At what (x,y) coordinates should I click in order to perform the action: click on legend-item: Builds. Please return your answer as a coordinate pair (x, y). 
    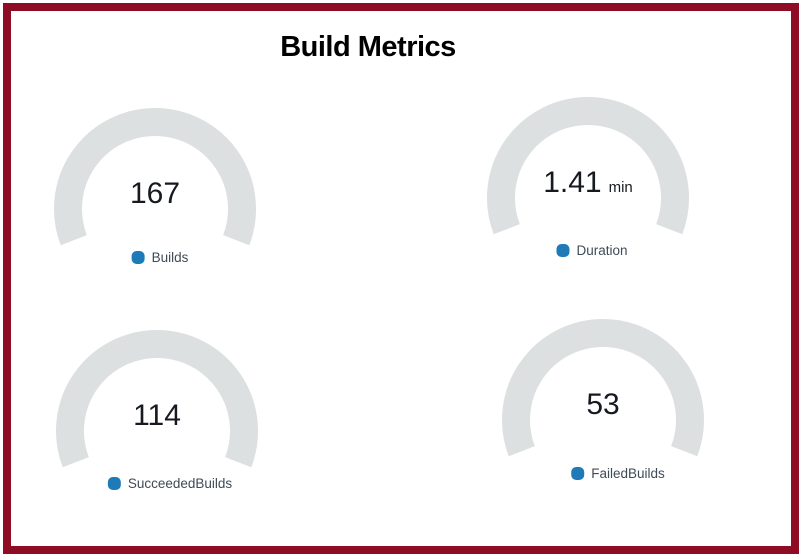
    Looking at the image, I should click on (160, 257).